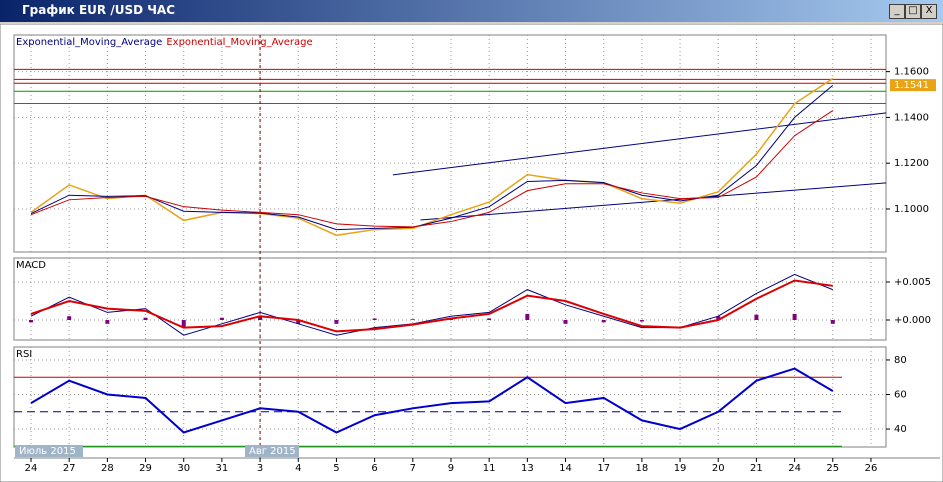 The height and width of the screenshot is (482, 943). What do you see at coordinates (69, 468) in the screenshot?
I see `x-tick-label: 27` at bounding box center [69, 468].